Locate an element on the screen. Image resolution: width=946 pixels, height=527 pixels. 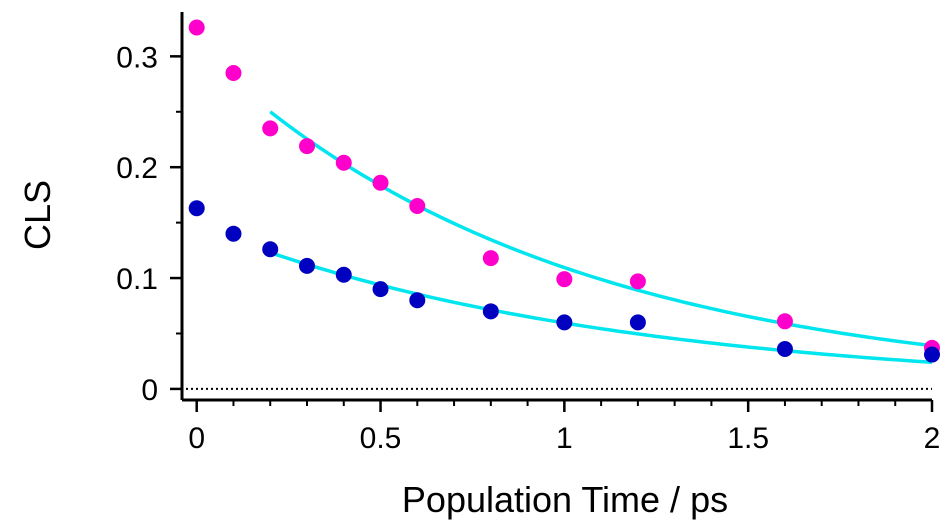
x-tick-label: 1.5 is located at coordinates (748, 438).